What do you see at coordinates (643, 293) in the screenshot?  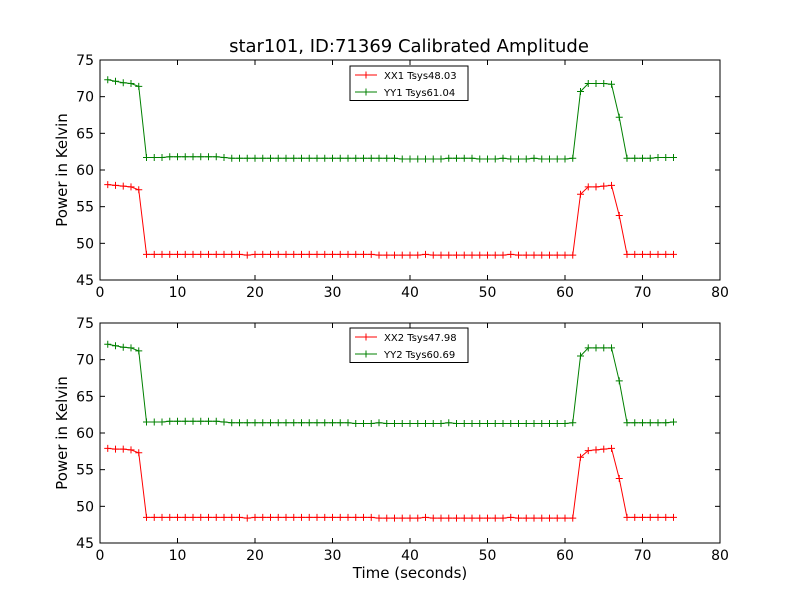 I see `x-tick-label: 70` at bounding box center [643, 293].